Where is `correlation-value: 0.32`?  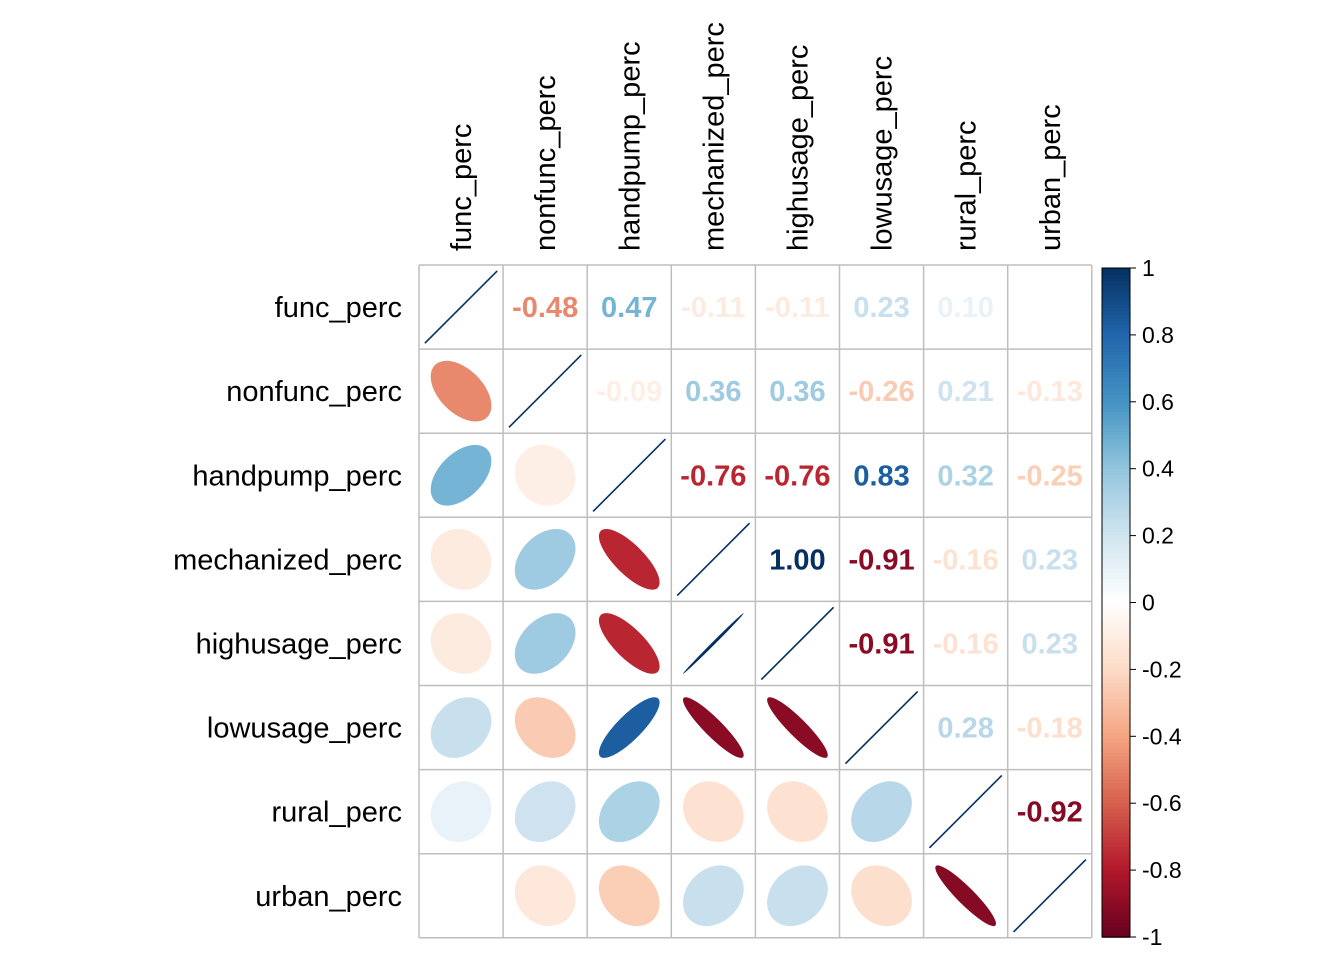
correlation-value: 0.32 is located at coordinates (965, 476).